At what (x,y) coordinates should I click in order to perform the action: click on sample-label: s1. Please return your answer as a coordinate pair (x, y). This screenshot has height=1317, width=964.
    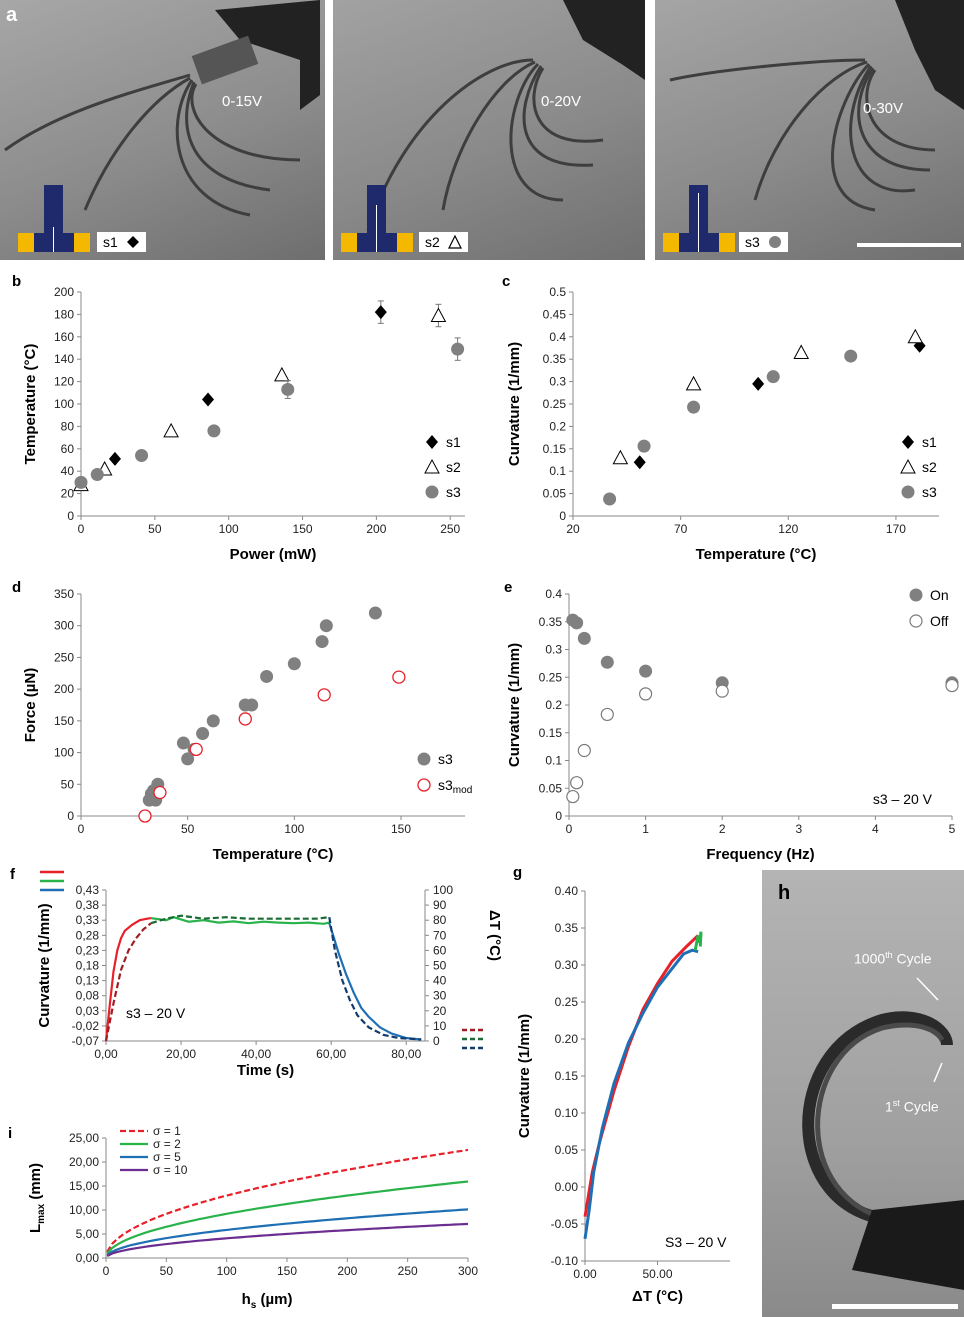
    Looking at the image, I should click on (110, 242).